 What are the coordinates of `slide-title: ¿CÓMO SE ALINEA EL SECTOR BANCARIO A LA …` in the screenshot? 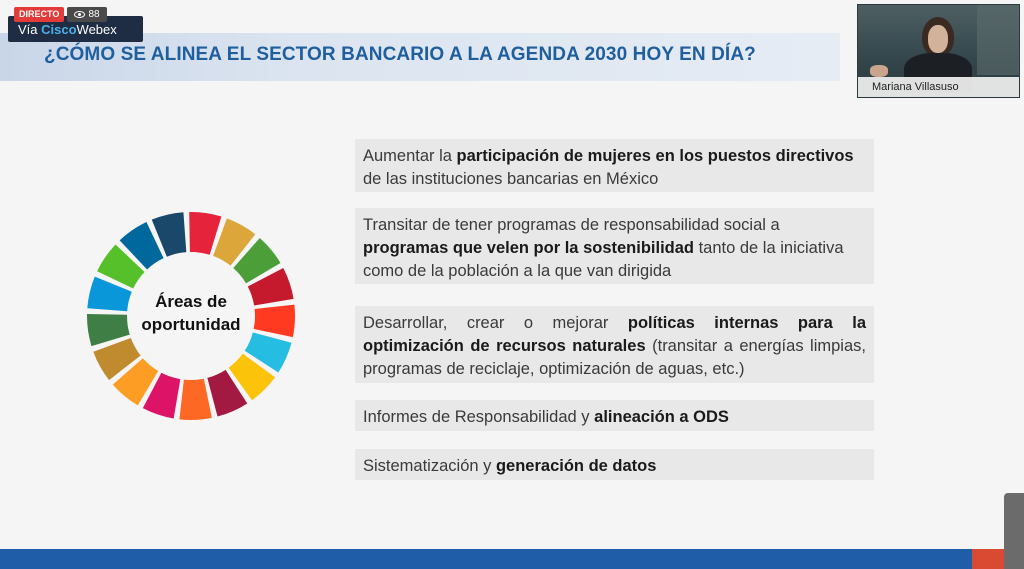 It's located at (400, 54).